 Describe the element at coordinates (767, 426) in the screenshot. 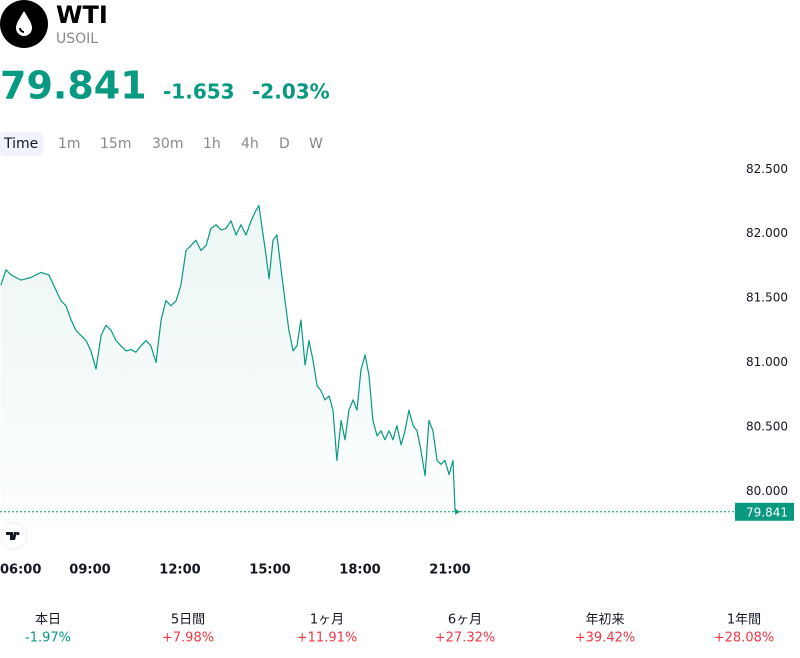

I see `y-tick-label: 80.500` at that location.